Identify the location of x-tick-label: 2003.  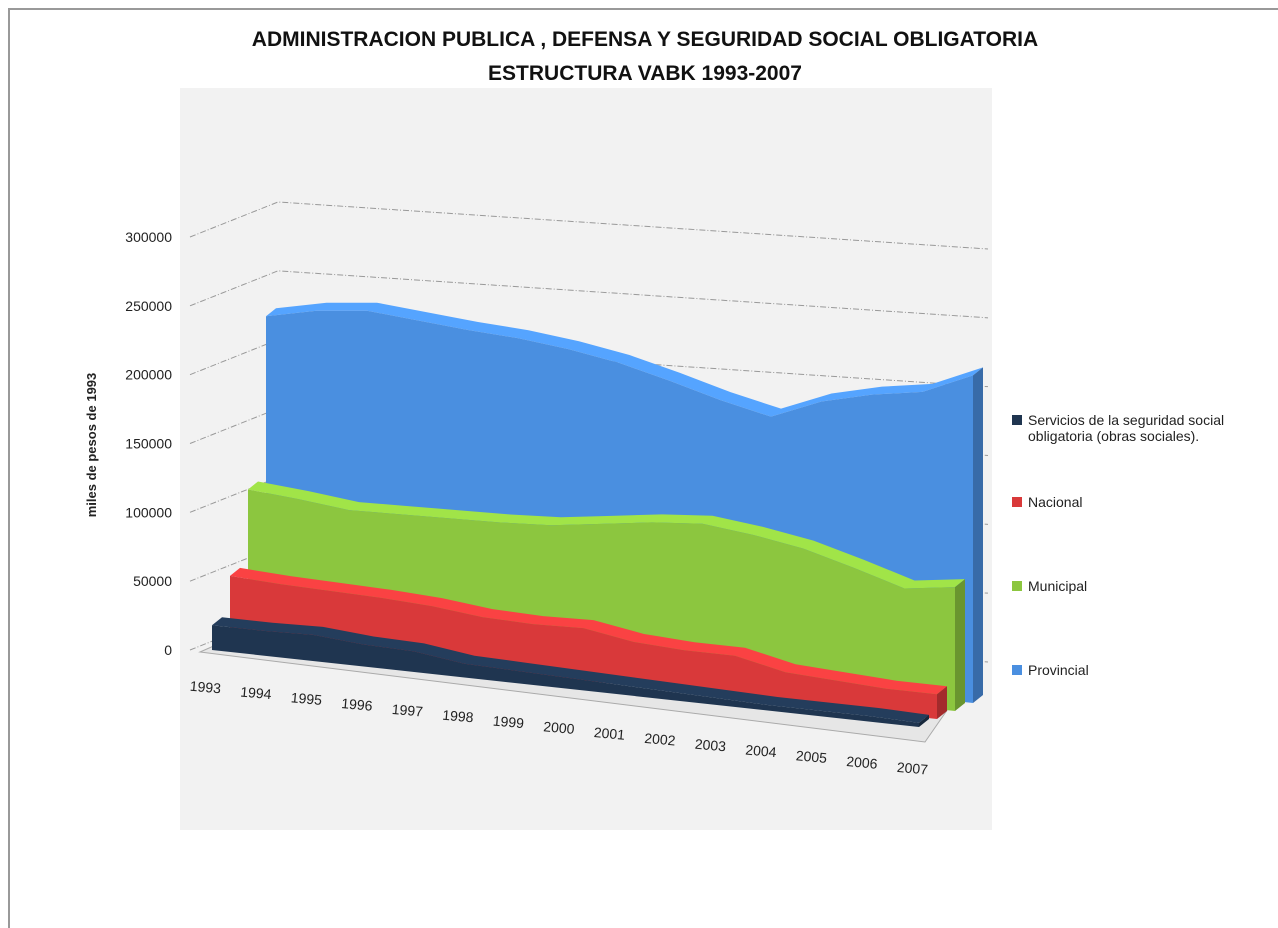
(710, 745).